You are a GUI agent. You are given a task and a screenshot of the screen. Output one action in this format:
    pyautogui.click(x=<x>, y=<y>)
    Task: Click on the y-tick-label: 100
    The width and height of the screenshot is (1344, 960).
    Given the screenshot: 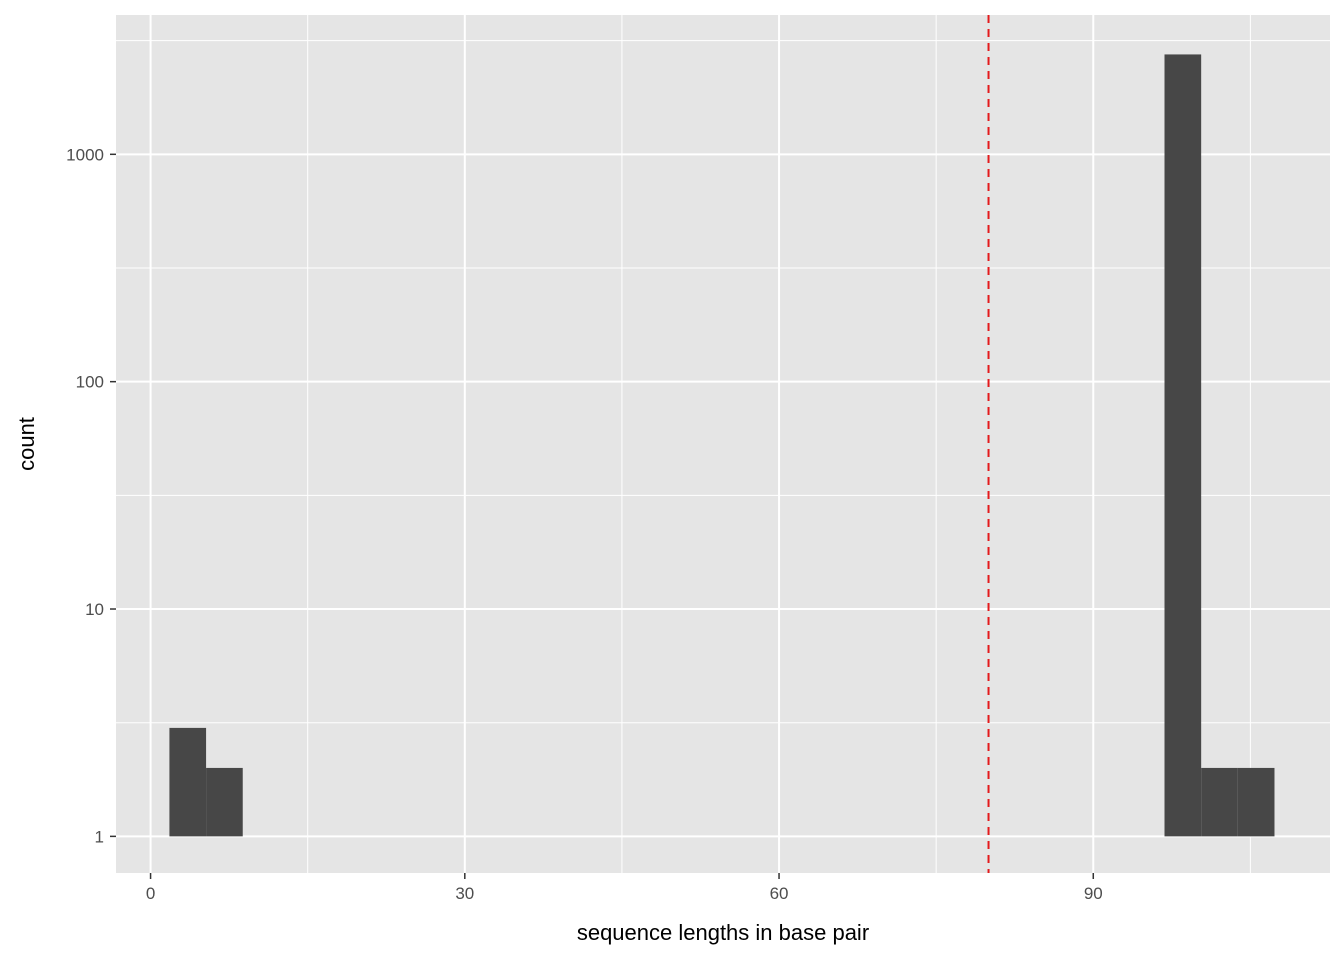 What is the action you would take?
    pyautogui.click(x=90, y=382)
    